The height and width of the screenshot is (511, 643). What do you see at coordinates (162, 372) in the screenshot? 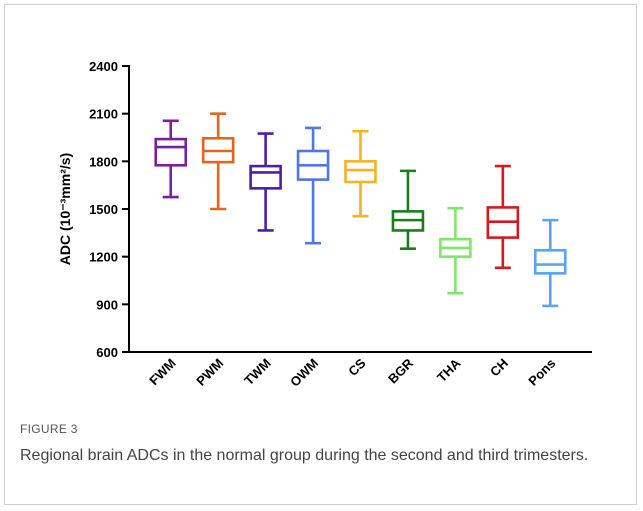
I see `x-tick-label: FWM` at bounding box center [162, 372].